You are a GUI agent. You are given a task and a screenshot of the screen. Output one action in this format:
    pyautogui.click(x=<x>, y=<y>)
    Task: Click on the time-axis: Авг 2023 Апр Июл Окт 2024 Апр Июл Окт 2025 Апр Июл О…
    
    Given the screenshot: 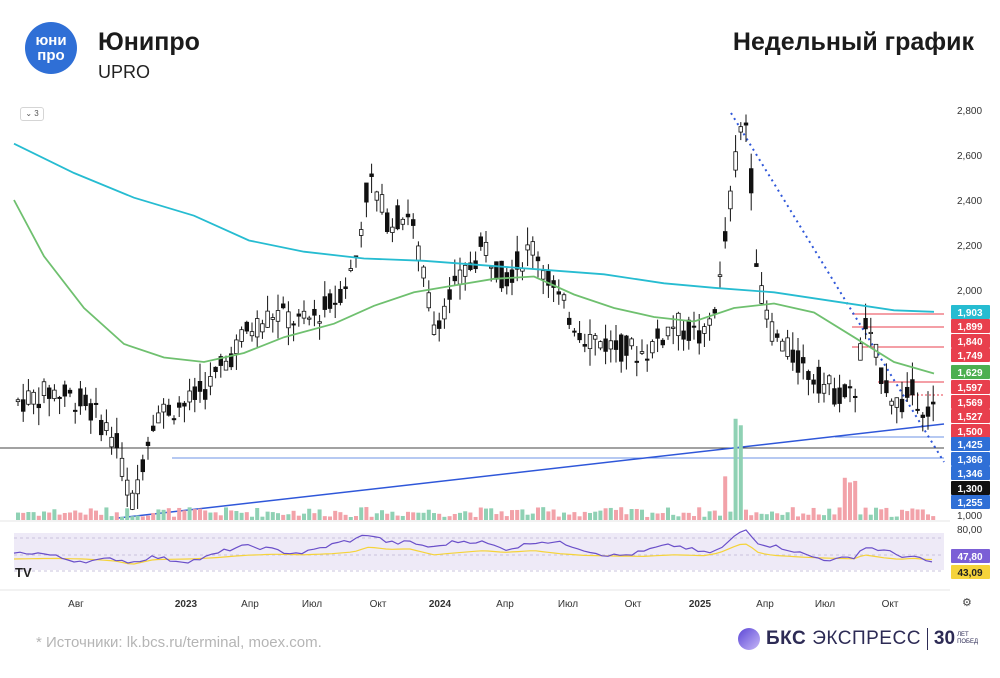 What is the action you would take?
    pyautogui.click(x=483, y=604)
    